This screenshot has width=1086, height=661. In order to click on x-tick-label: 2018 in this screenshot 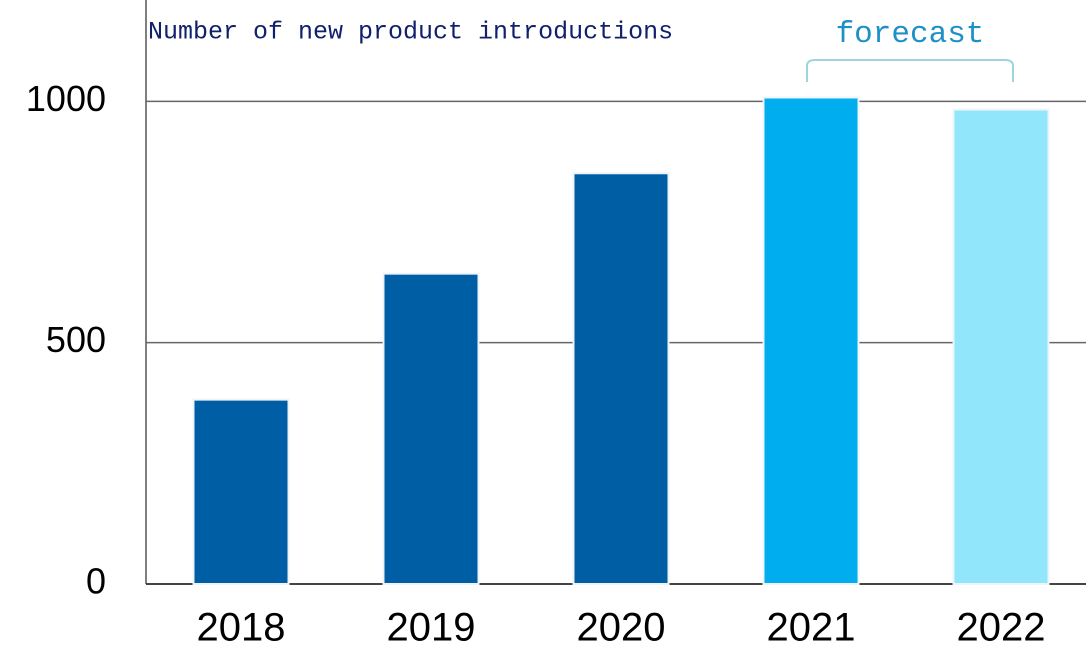, I will do `click(241, 628)`.